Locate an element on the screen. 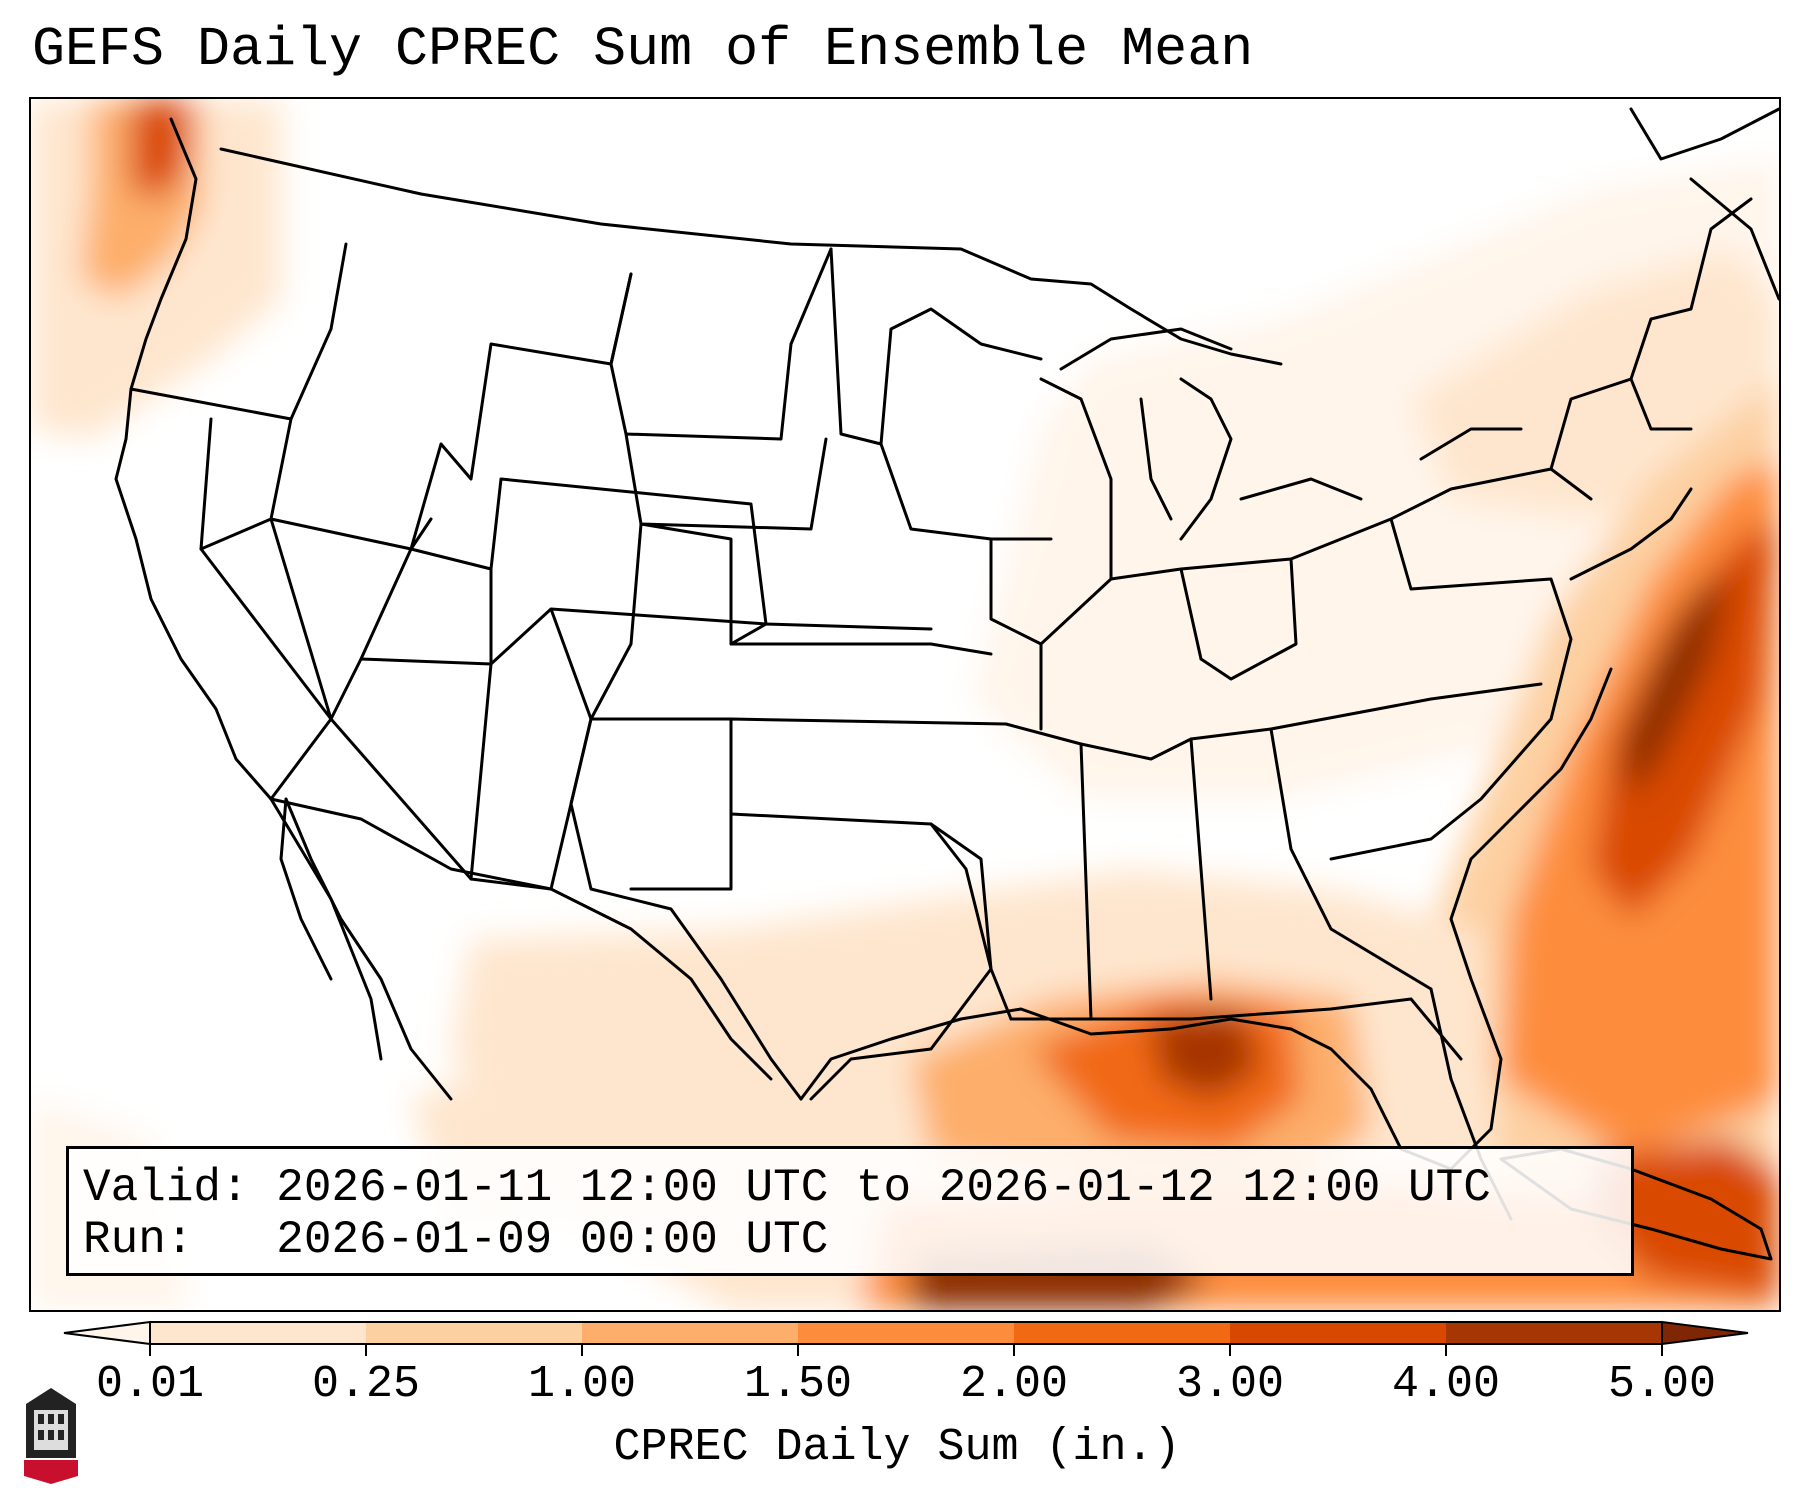 Image resolution: width=1803 pixels, height=1500 pixels. university-tower-icon is located at coordinates (51, 1436).